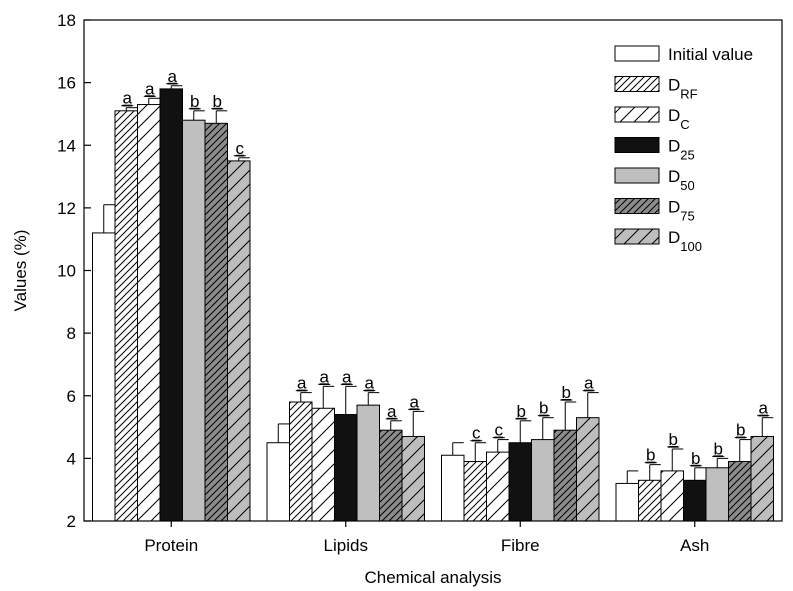 This screenshot has width=793, height=591. Describe the element at coordinates (694, 545) in the screenshot. I see `x-tick-label: Ash` at that location.